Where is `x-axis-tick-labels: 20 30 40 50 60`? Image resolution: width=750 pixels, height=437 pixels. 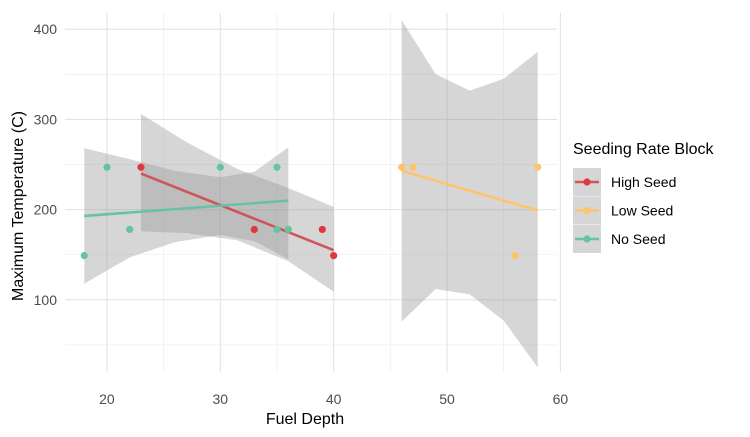
x-axis-tick-labels: 20 30 40 50 60 is located at coordinates (333, 399).